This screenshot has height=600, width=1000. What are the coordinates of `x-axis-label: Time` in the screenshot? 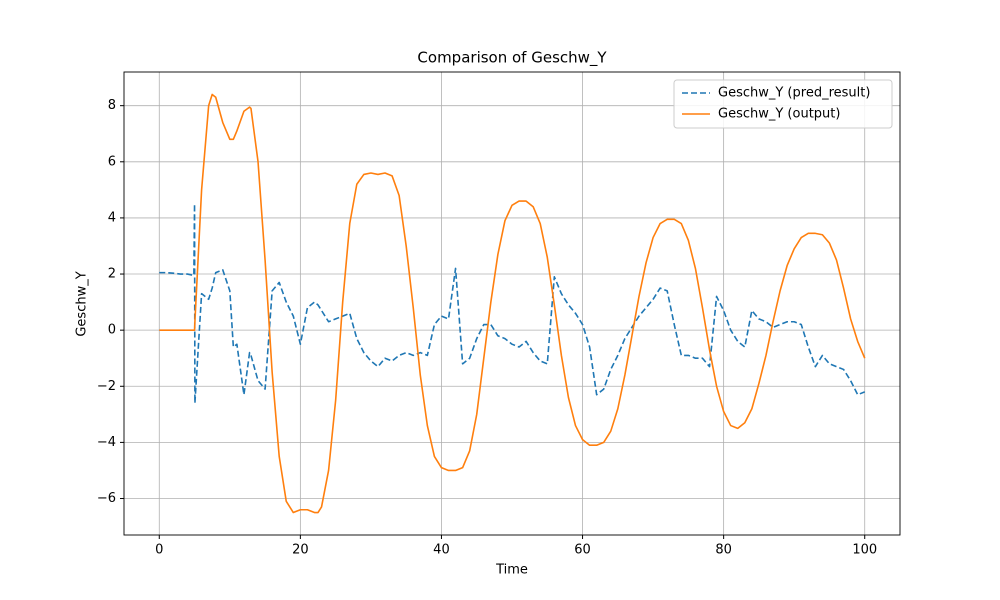 It's located at (511, 570).